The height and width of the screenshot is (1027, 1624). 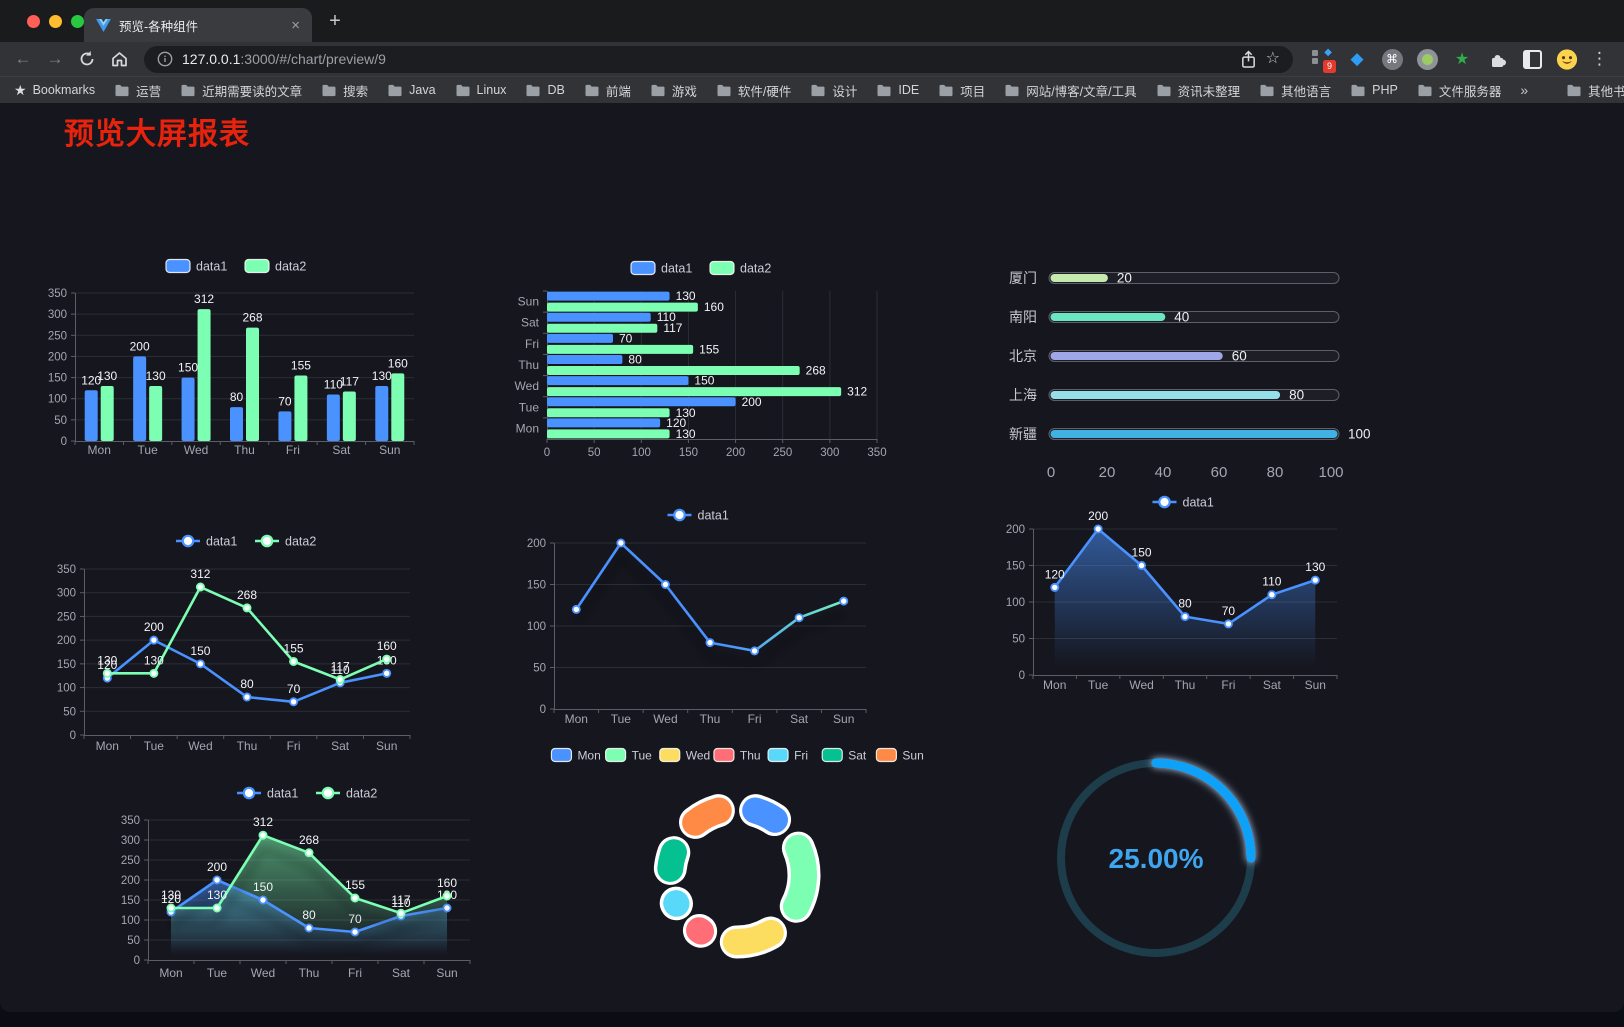 I want to click on other-bookmarks-folder: 其他书签, so click(x=1595, y=90).